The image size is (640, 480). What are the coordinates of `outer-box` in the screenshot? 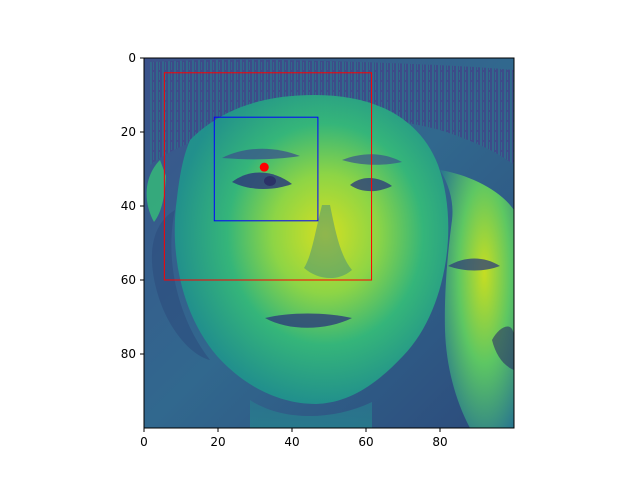 It's located at (268, 176).